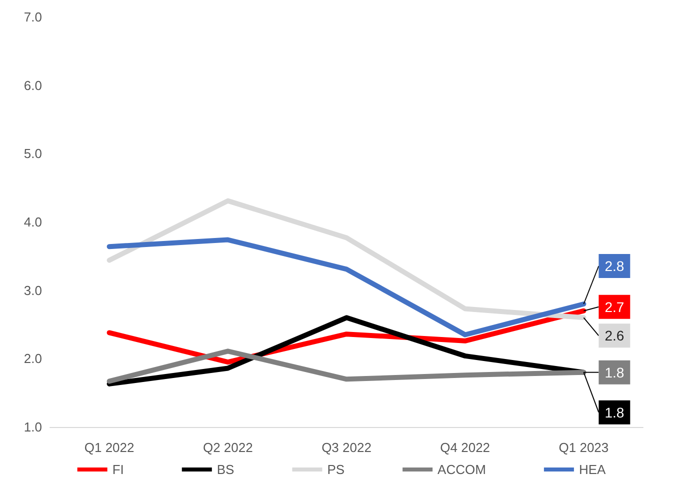 The image size is (683, 489). I want to click on legend-label: HEA, so click(592, 469).